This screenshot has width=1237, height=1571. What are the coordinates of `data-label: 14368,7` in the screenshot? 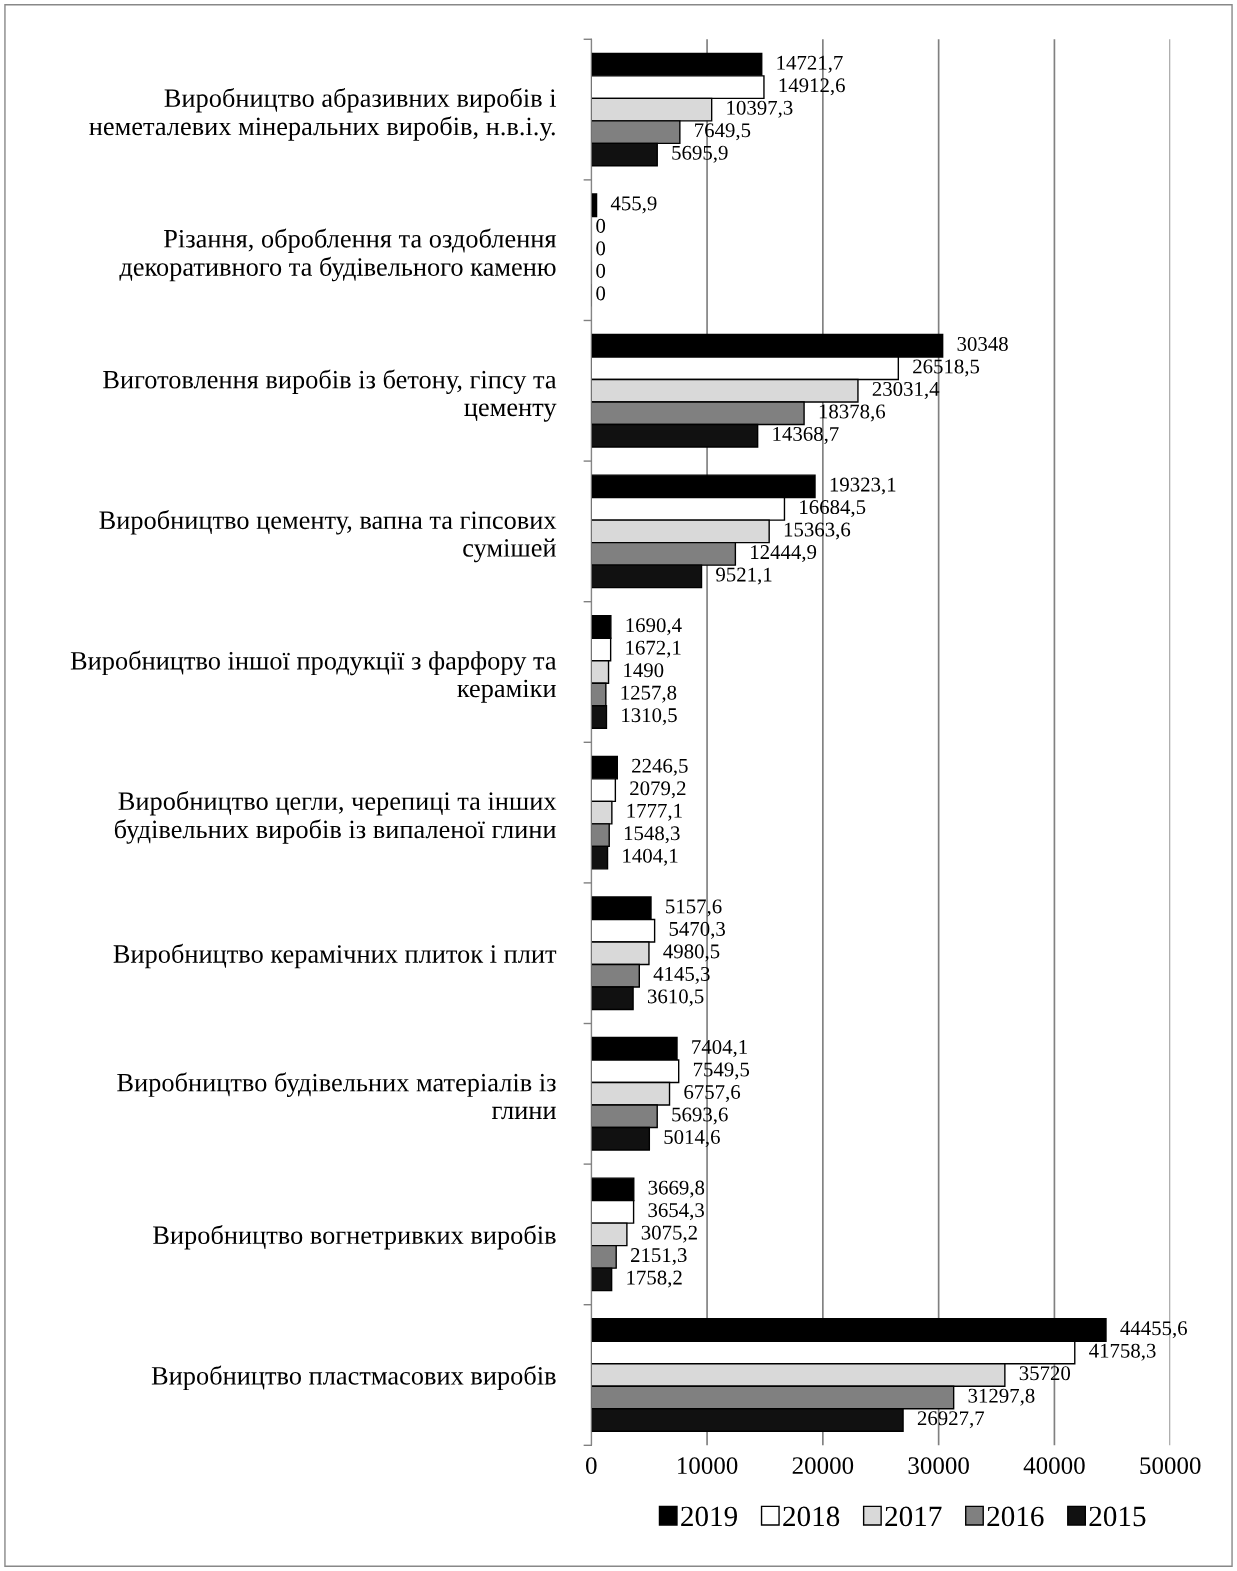 It's located at (806, 435).